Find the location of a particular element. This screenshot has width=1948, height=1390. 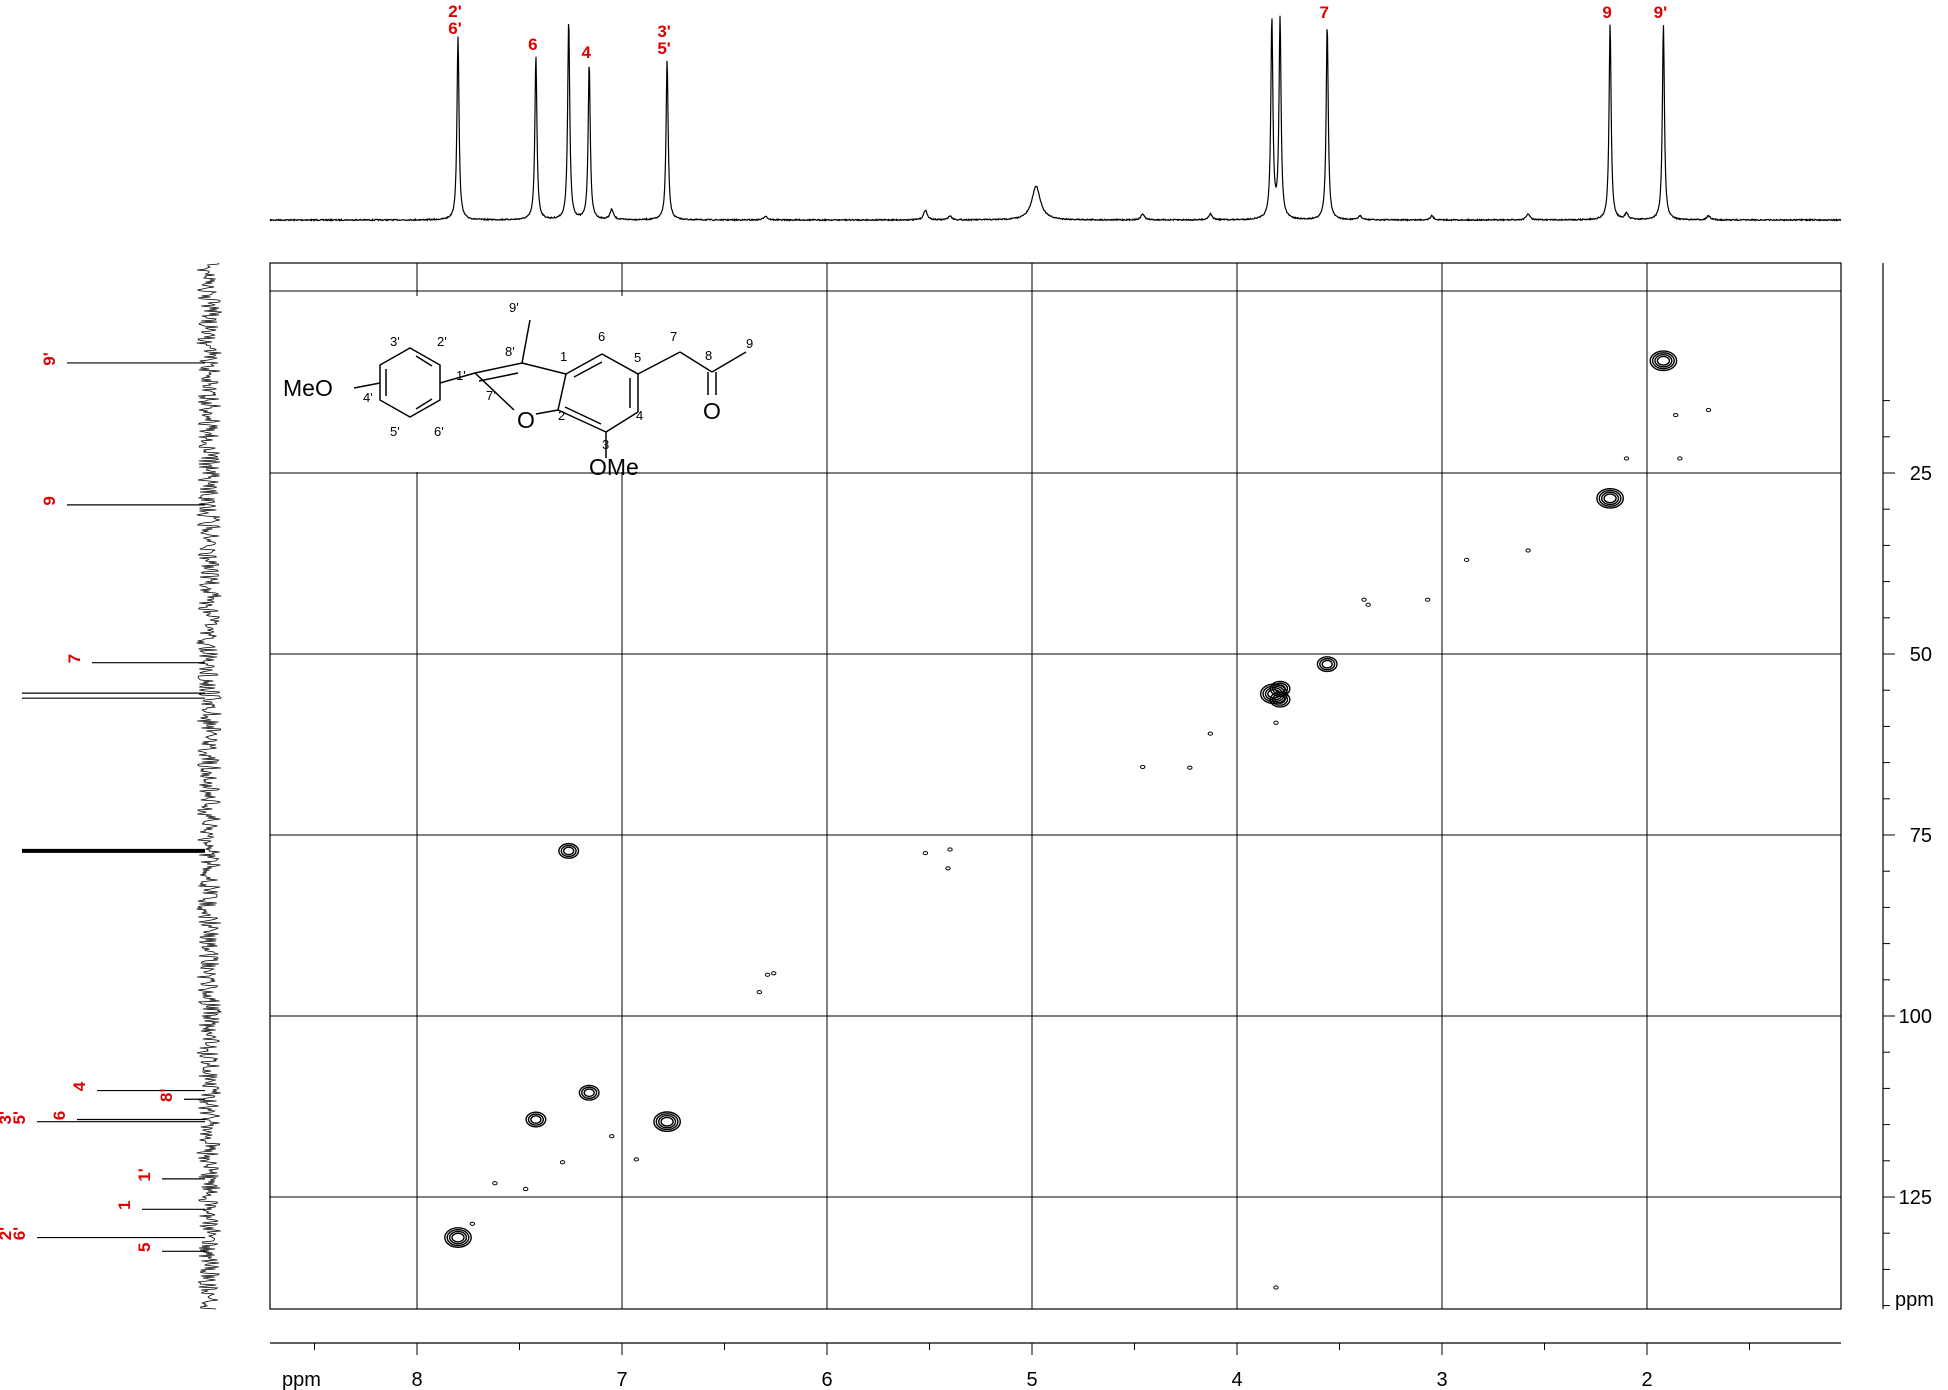

structure-atom-3: 3 is located at coordinates (605, 444).